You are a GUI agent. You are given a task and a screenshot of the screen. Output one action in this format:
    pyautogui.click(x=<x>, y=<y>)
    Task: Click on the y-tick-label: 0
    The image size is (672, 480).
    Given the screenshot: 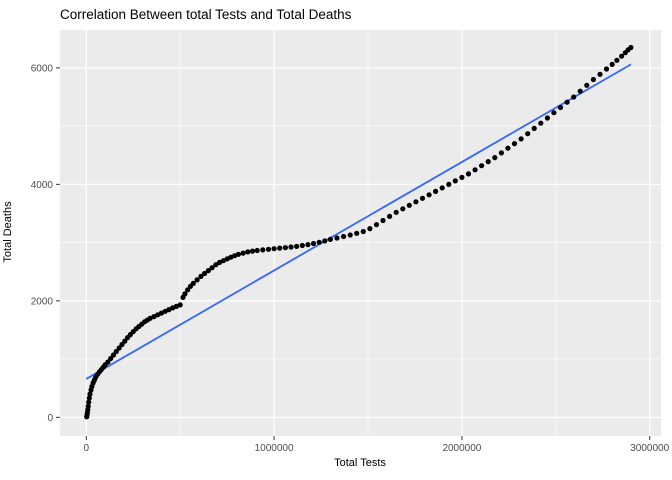 What is the action you would take?
    pyautogui.click(x=50, y=418)
    